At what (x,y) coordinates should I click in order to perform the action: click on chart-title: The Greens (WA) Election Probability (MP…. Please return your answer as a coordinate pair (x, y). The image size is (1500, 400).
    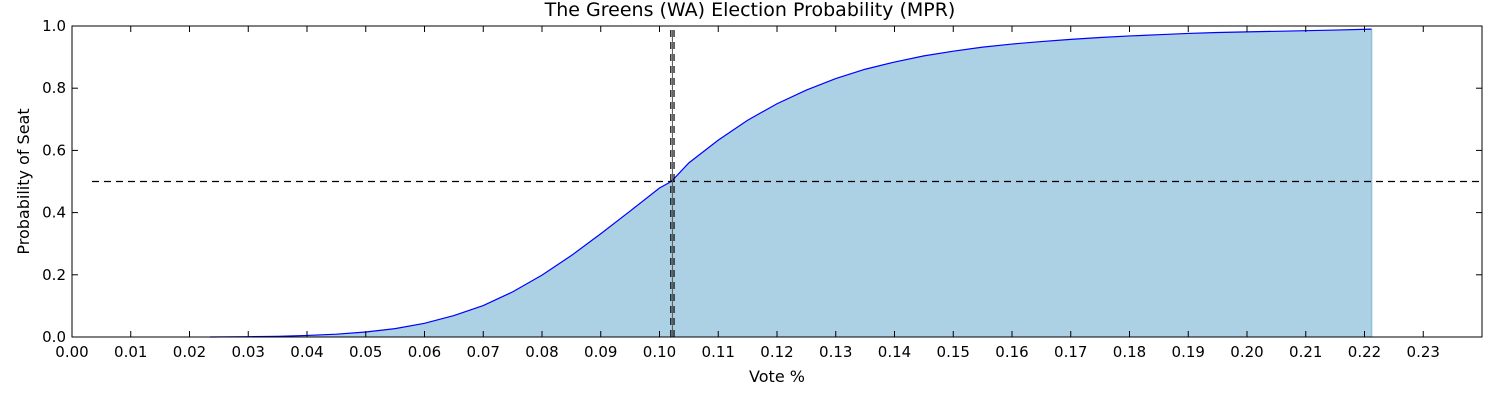
    Looking at the image, I should click on (750, 10).